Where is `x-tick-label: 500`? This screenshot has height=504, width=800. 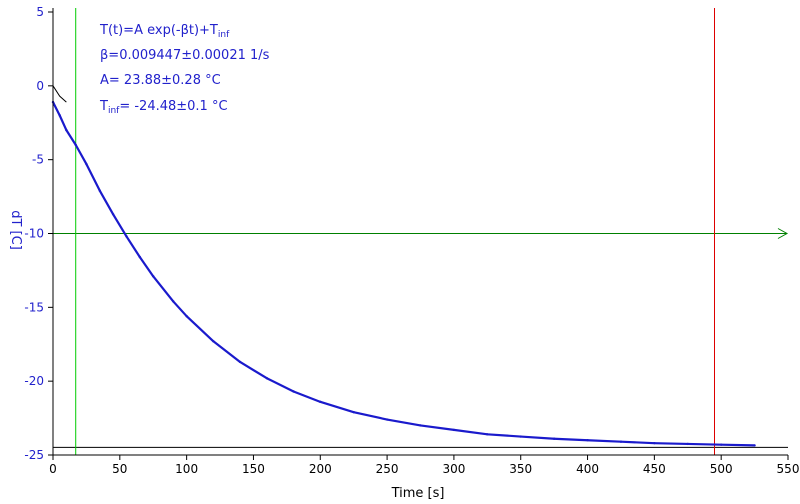
x-tick-label: 500 is located at coordinates (721, 469).